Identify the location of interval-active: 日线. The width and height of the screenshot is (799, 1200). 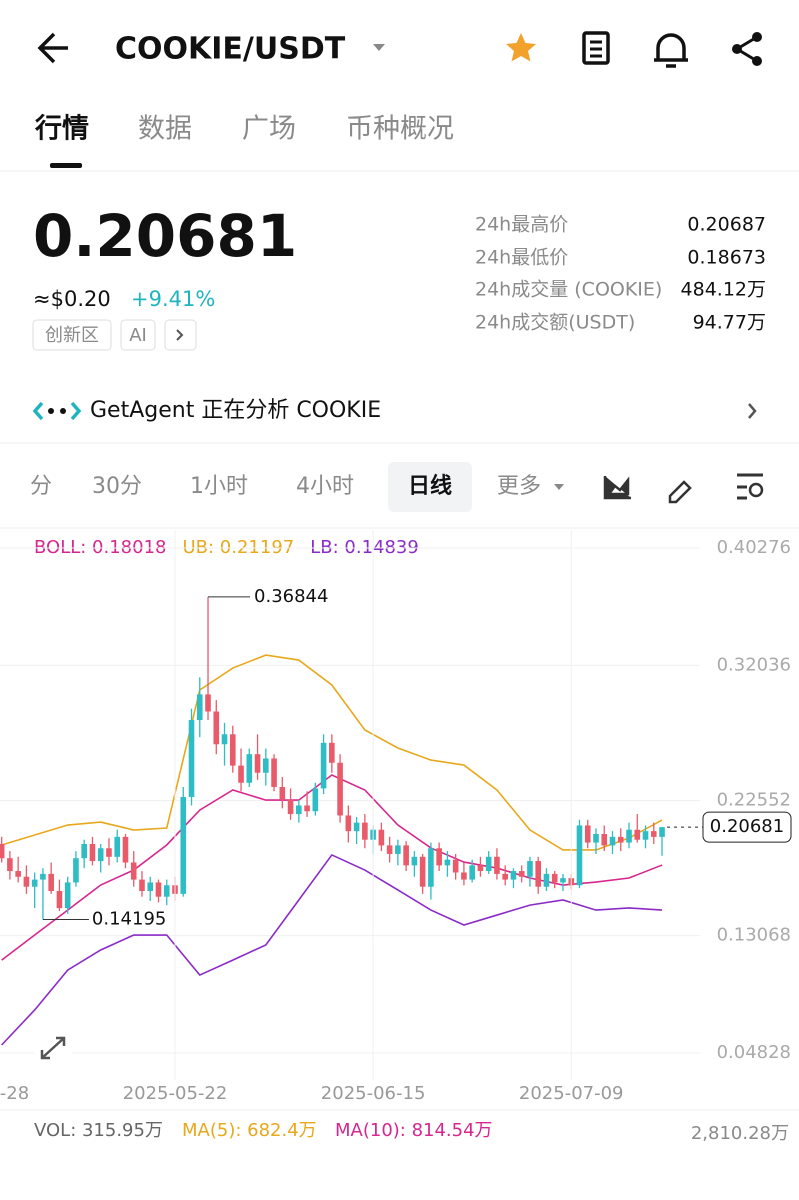
(430, 486).